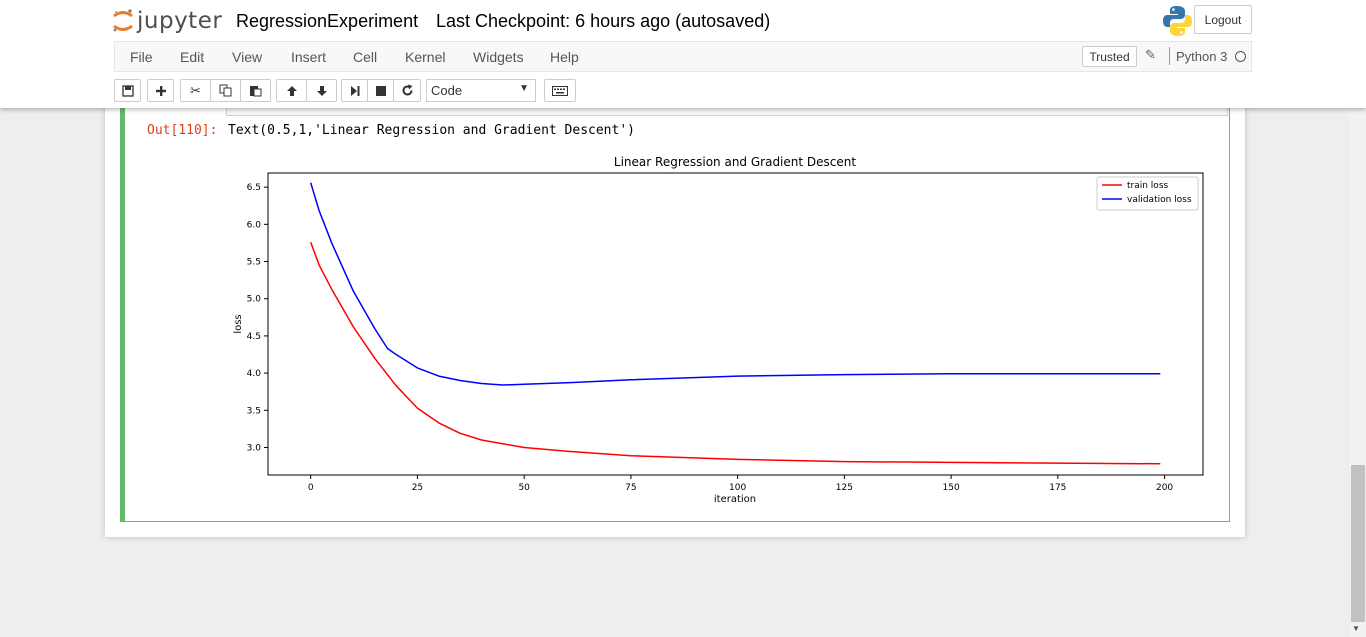 Image resolution: width=1366 pixels, height=637 pixels. Describe the element at coordinates (254, 337) in the screenshot. I see `y-tick-label: 4.5` at that location.